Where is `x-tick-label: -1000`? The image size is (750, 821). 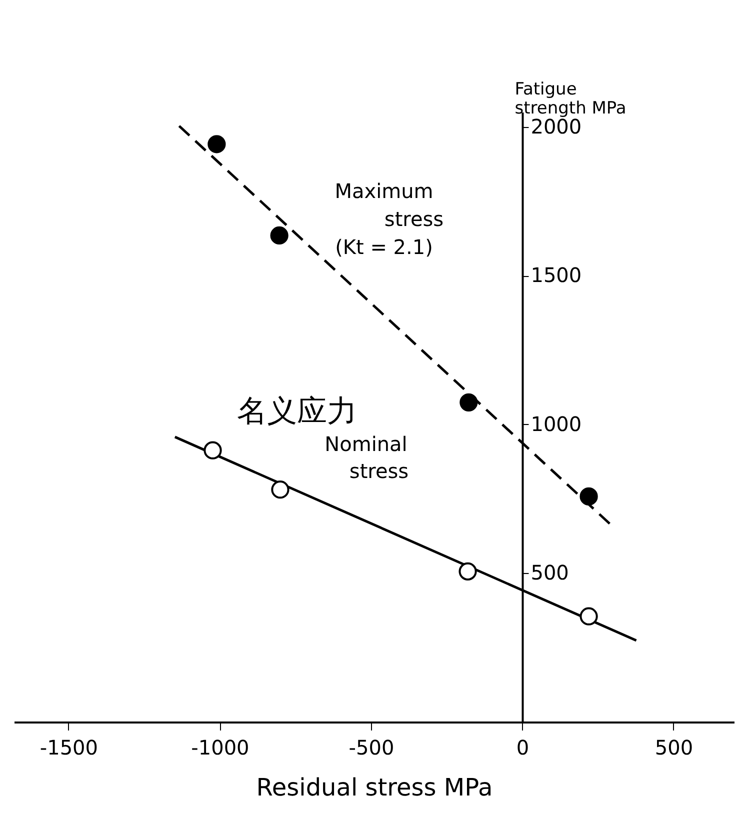 x-tick-label: -1000 is located at coordinates (220, 748).